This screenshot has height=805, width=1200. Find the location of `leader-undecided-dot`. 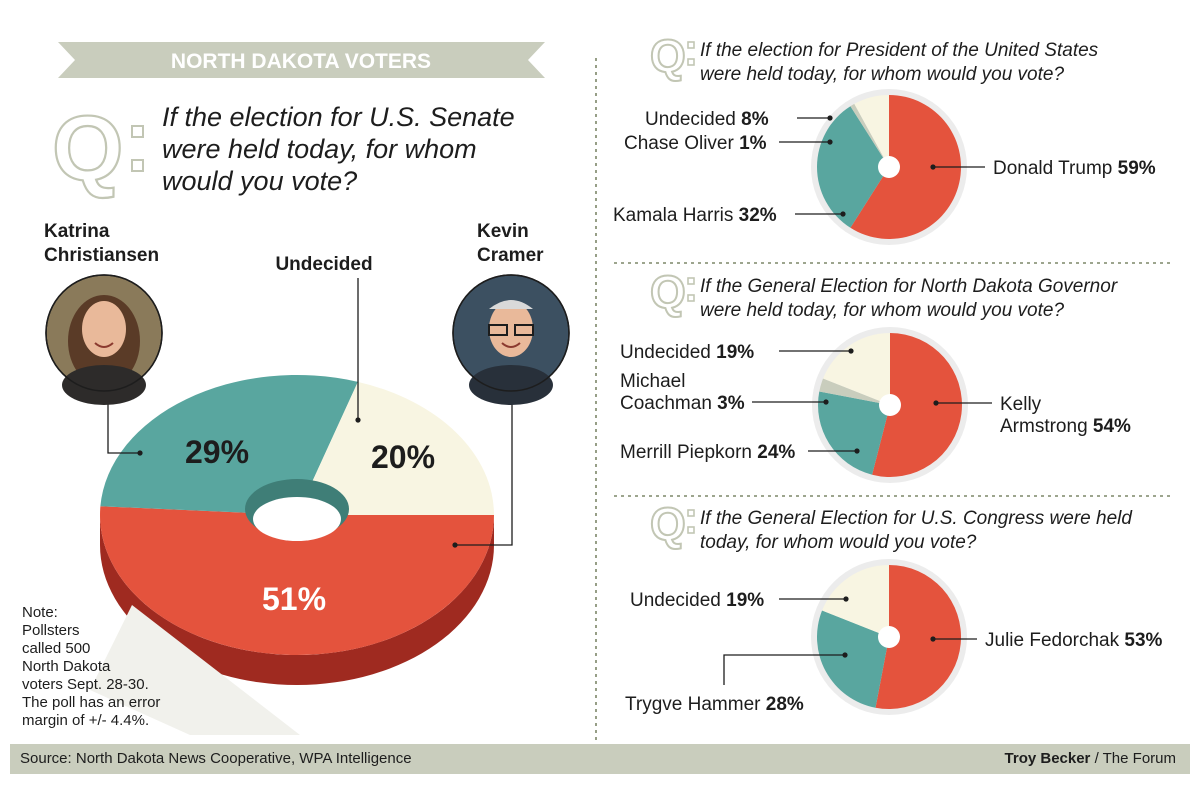

leader-undecided-dot is located at coordinates (358, 420).